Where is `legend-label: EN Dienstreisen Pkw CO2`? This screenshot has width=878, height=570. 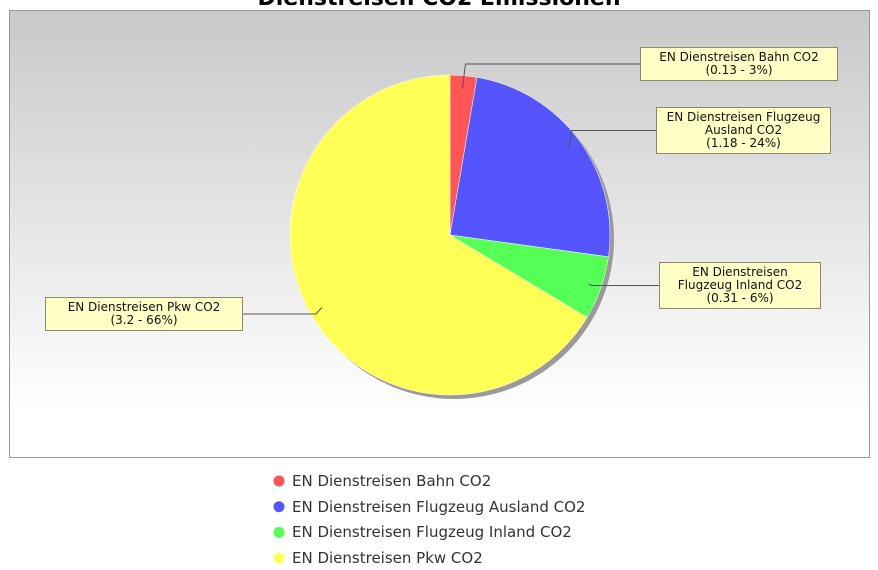
legend-label: EN Dienstreisen Pkw CO2 is located at coordinates (387, 558).